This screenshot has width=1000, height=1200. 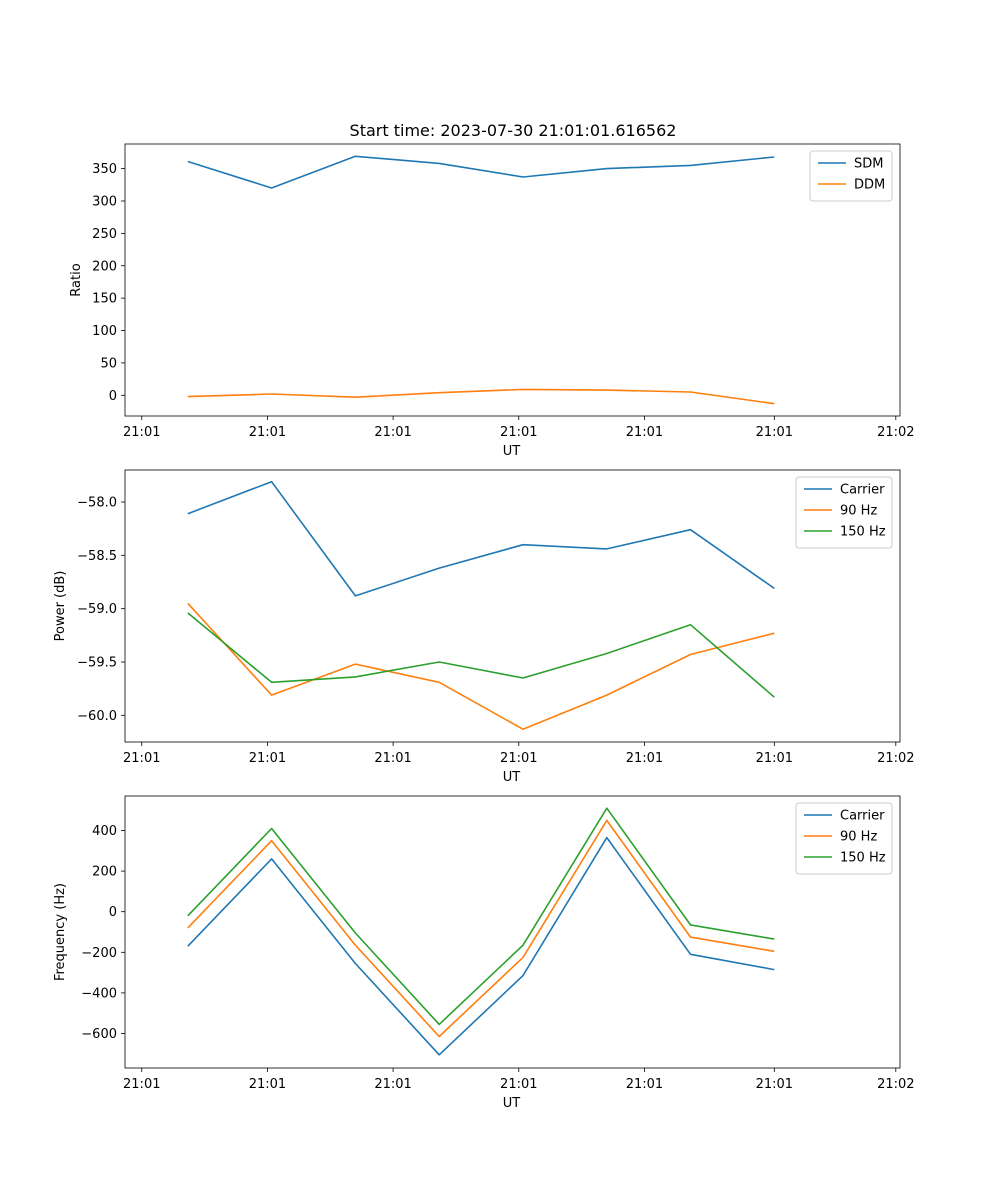 I want to click on y-tick-label: −60.0, so click(x=97, y=716).